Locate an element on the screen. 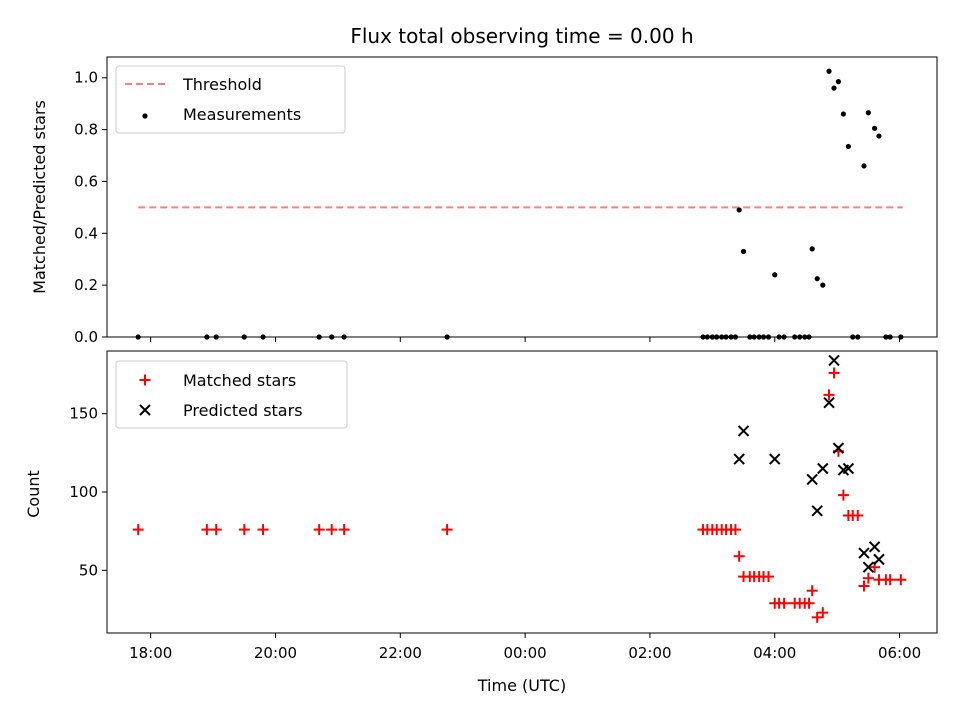  ratio-legend: Threshold Measurements is located at coordinates (230, 99).